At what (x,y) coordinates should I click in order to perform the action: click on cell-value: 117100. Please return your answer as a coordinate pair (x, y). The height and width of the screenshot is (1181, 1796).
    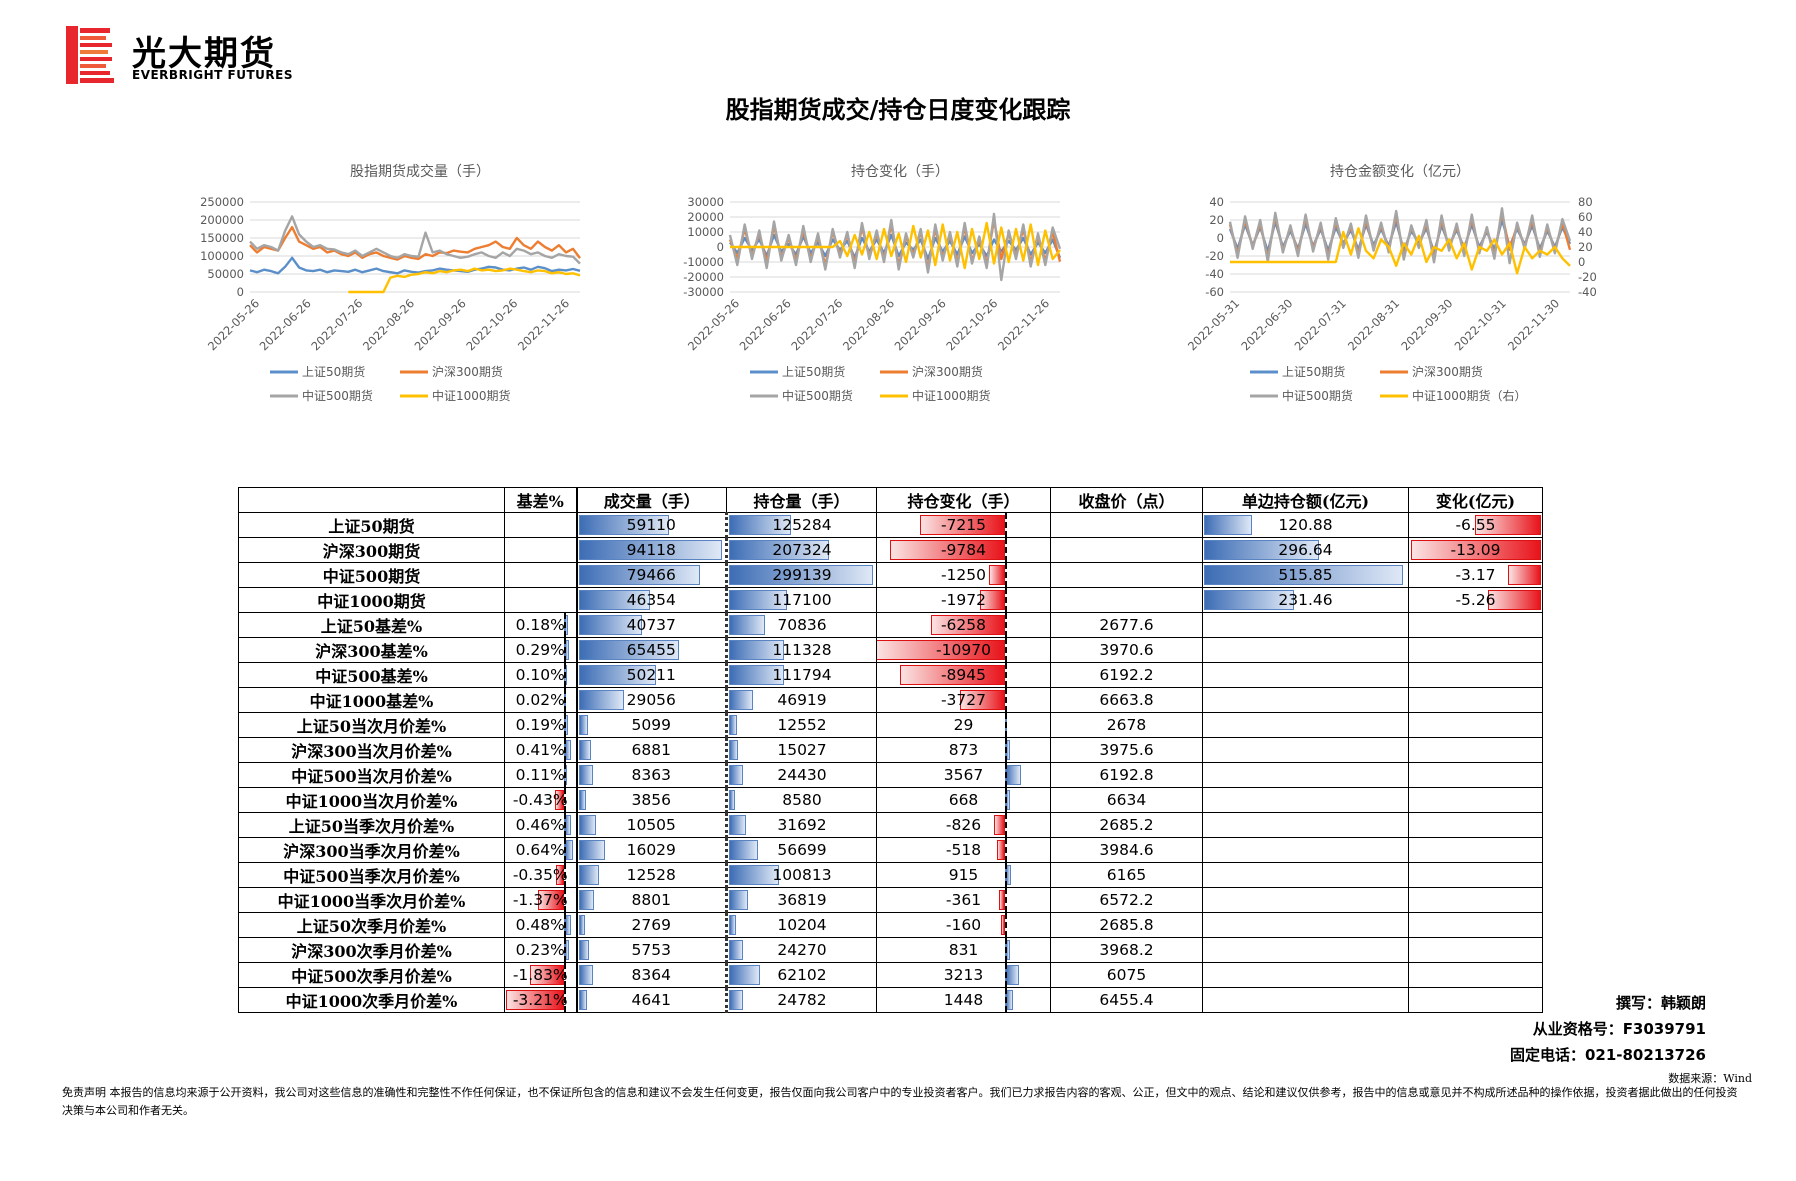
    Looking at the image, I should click on (802, 600).